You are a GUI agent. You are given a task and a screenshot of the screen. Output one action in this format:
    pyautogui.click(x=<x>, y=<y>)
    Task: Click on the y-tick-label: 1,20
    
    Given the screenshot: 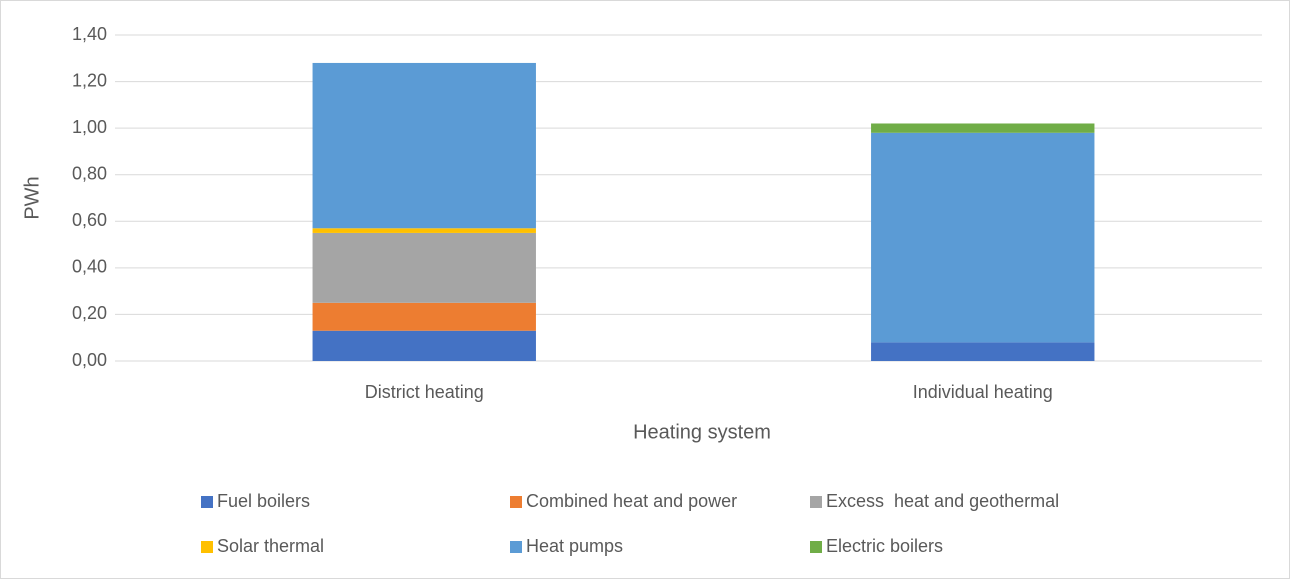 What is the action you would take?
    pyautogui.click(x=89, y=80)
    